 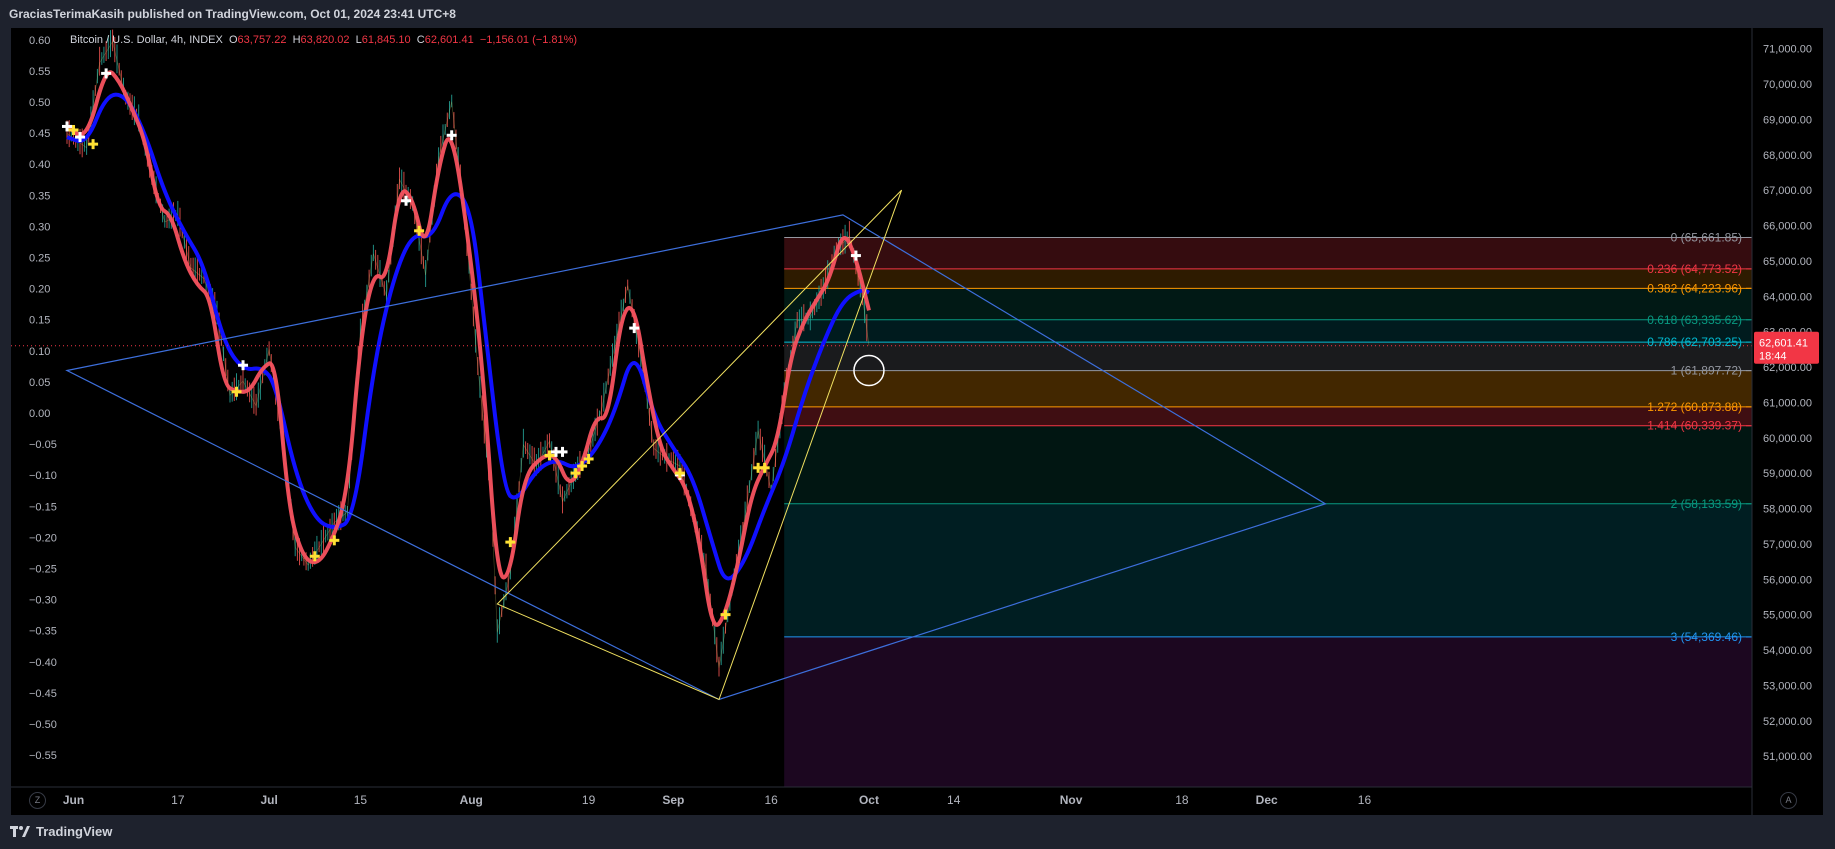 What do you see at coordinates (1694, 269) in the screenshot?
I see `fib-label-0-236: 0.236 (64,773.52)` at bounding box center [1694, 269].